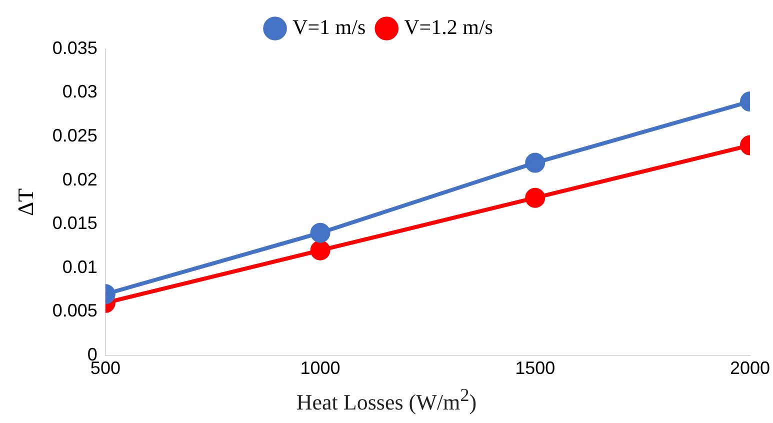 The image size is (773, 423). What do you see at coordinates (75, 310) in the screenshot?
I see `y-tick-label: 0.005` at bounding box center [75, 310].